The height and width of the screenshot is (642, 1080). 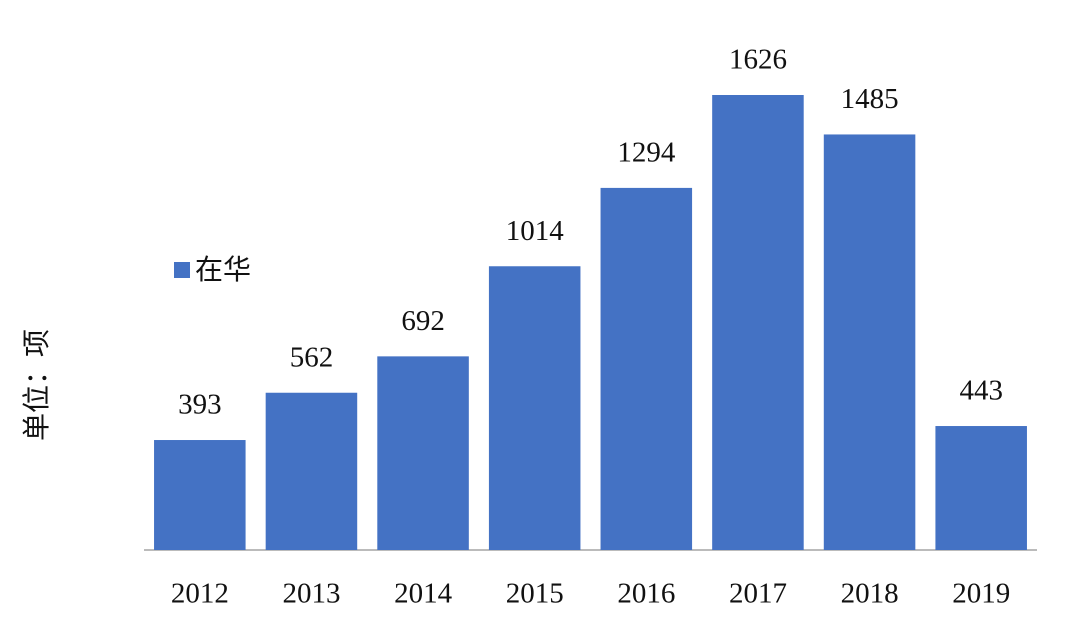 What do you see at coordinates (182, 270) in the screenshot?
I see `legend-swatch` at bounding box center [182, 270].